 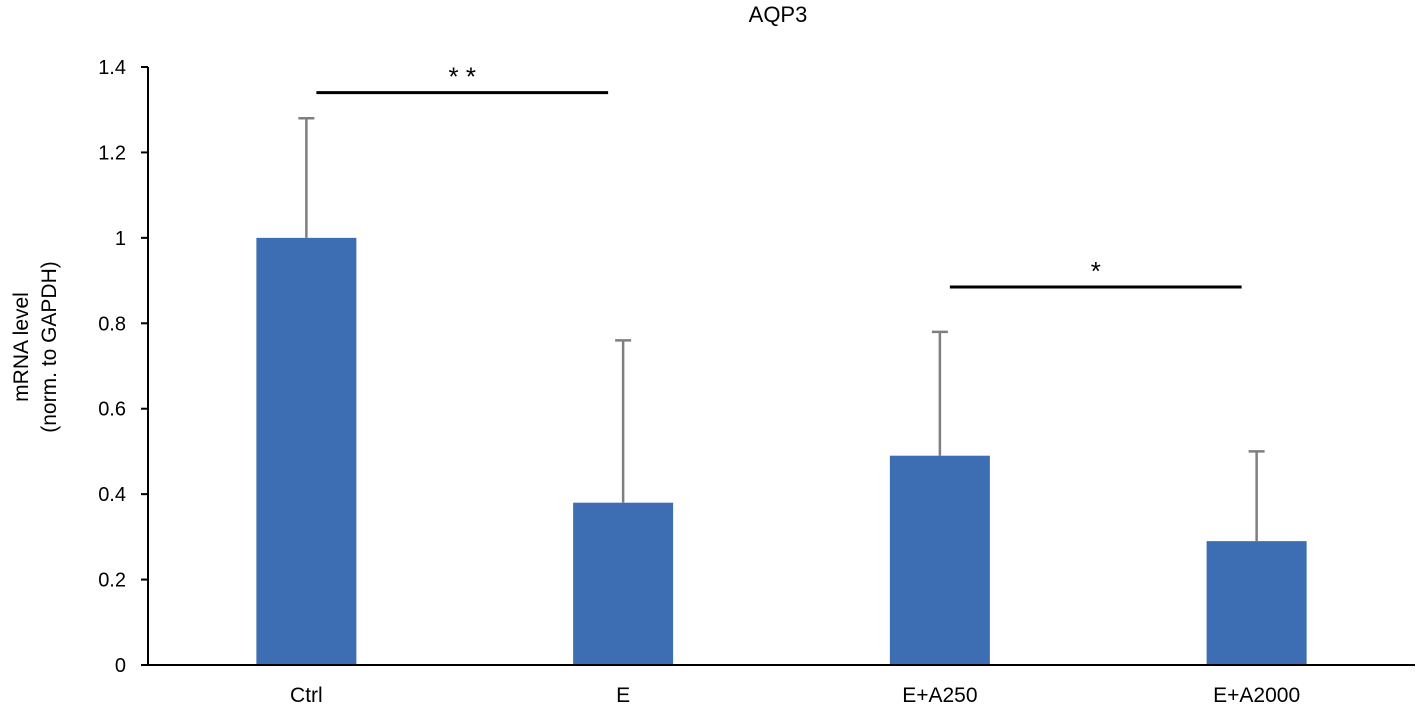 I want to click on bar-ctrl, so click(x=306, y=451).